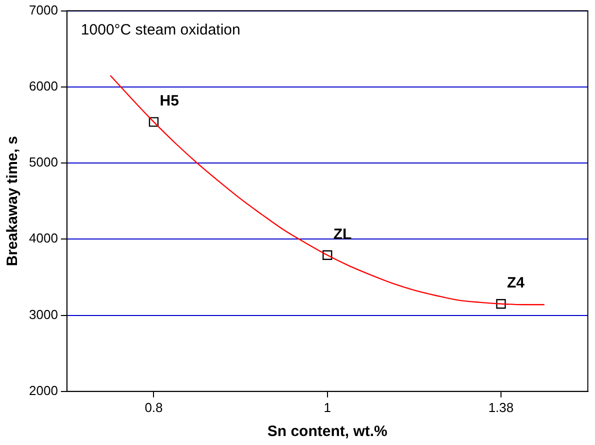 This screenshot has width=595, height=445. What do you see at coordinates (43, 314) in the screenshot?
I see `y-tick-label: 3000` at bounding box center [43, 314].